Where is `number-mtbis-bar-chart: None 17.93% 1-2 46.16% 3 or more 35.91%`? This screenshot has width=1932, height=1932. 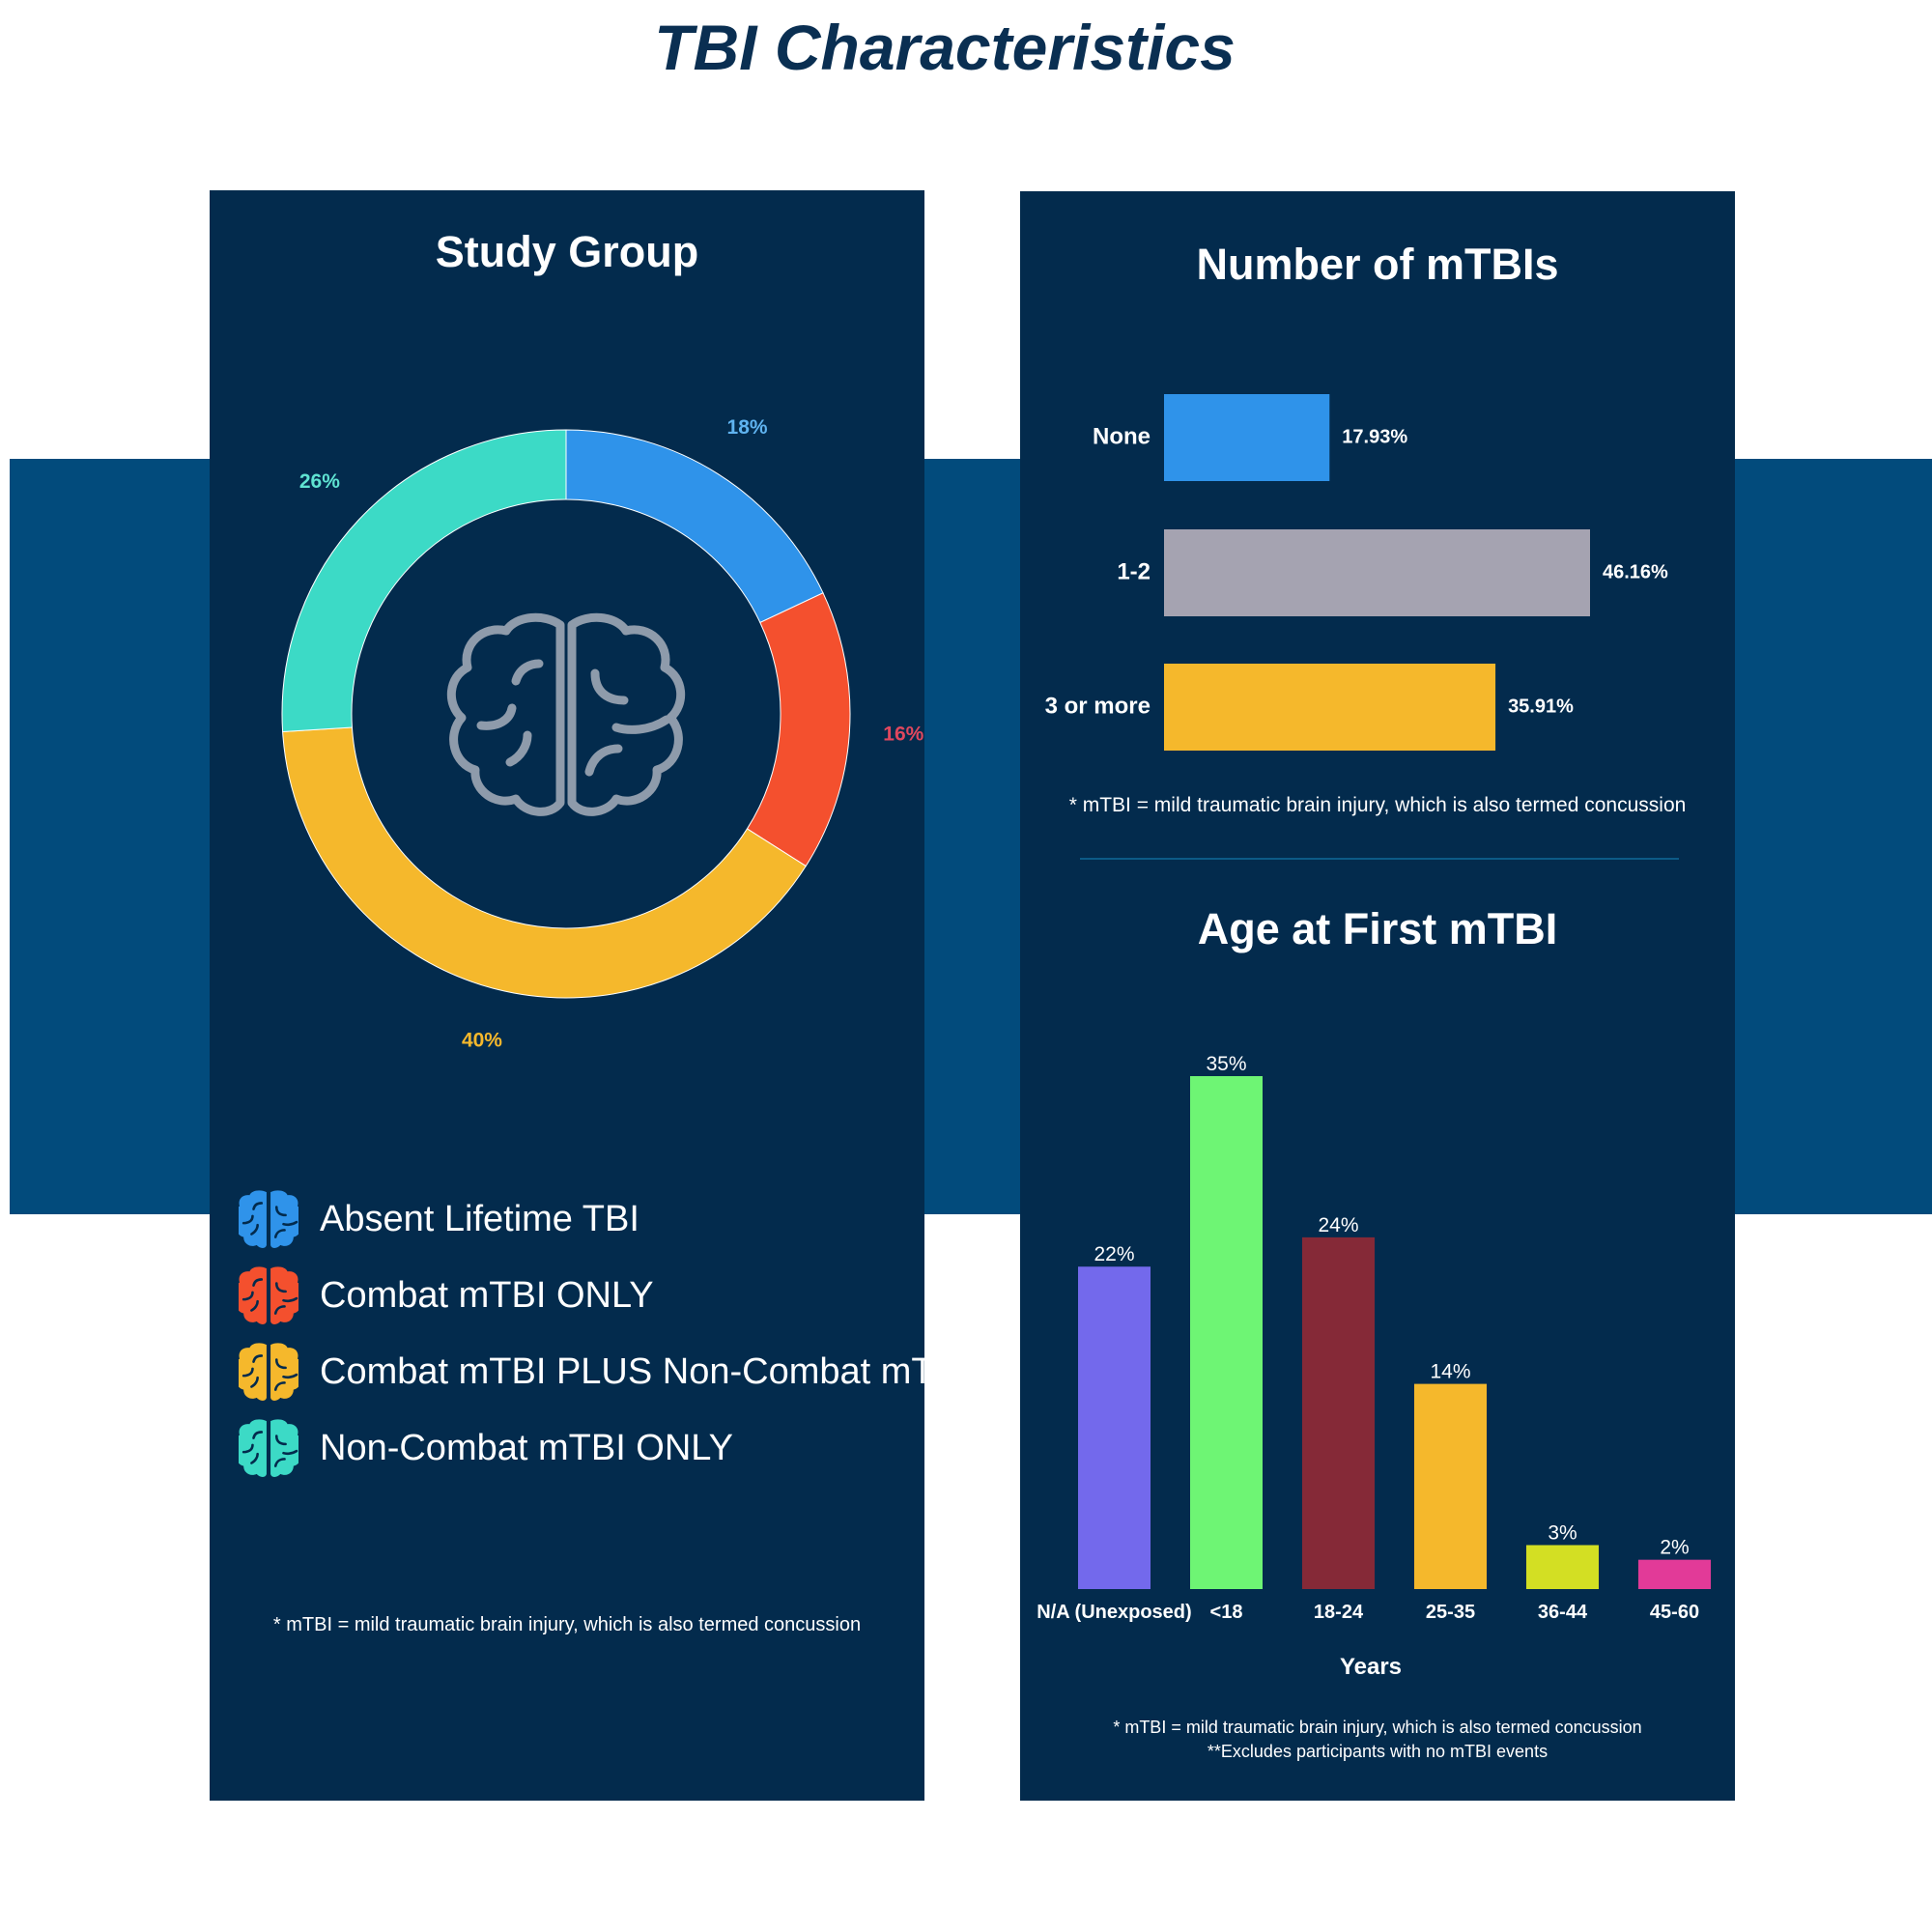
number-mtbis-bar-chart: None 17.93% 1-2 46.16% 3 or more 35.91% is located at coordinates (1356, 572).